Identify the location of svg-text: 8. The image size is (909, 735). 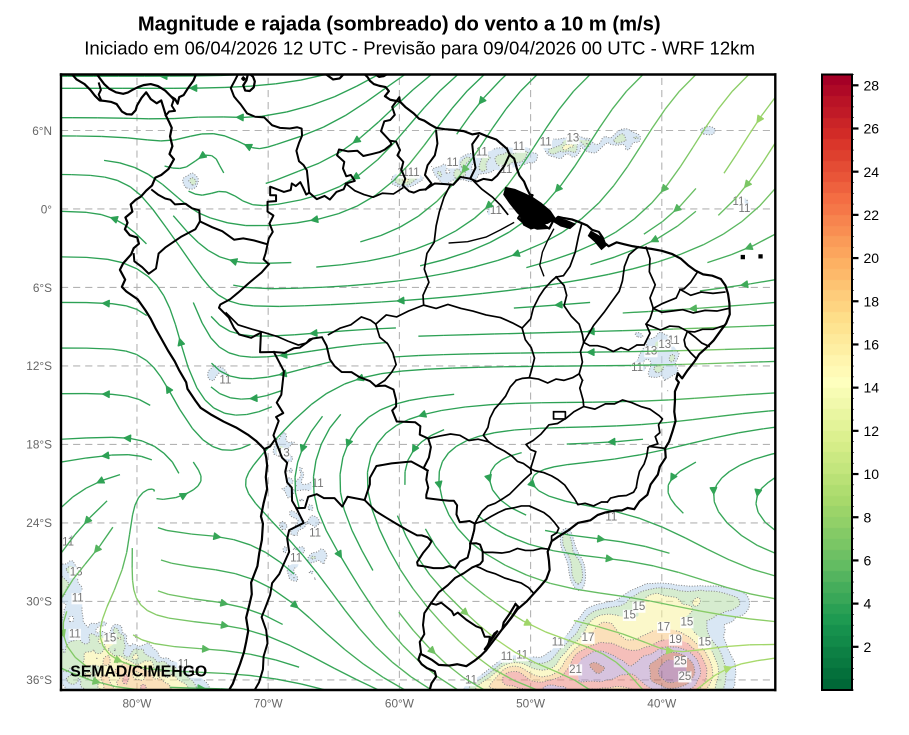
(868, 517).